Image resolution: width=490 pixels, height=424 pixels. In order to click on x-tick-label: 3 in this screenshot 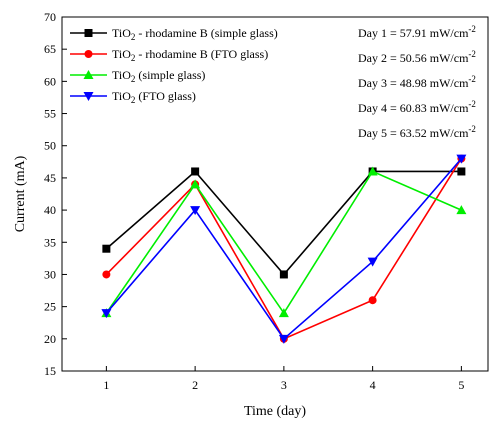, I will do `click(284, 385)`.